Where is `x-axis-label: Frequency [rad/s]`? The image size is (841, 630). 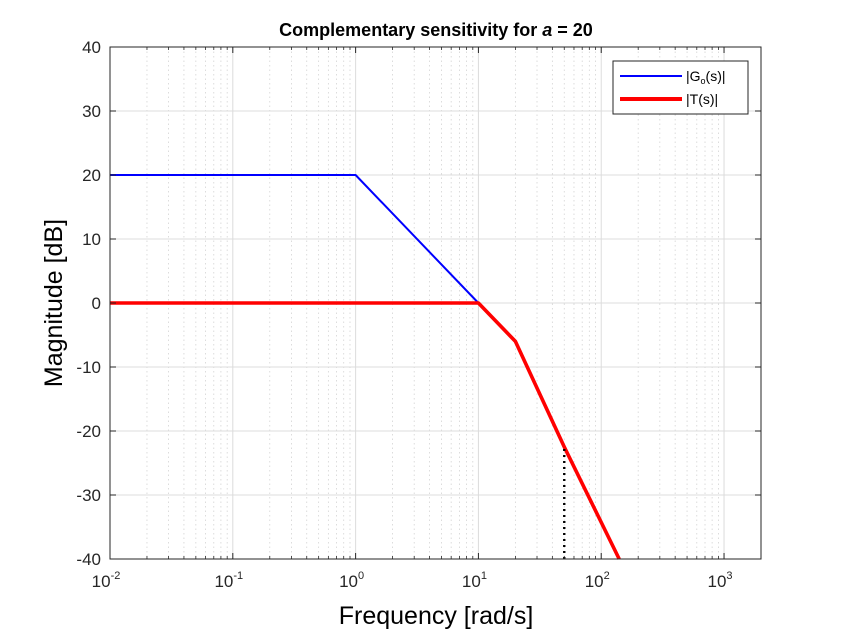
x-axis-label: Frequency [rad/s] is located at coordinates (436, 616).